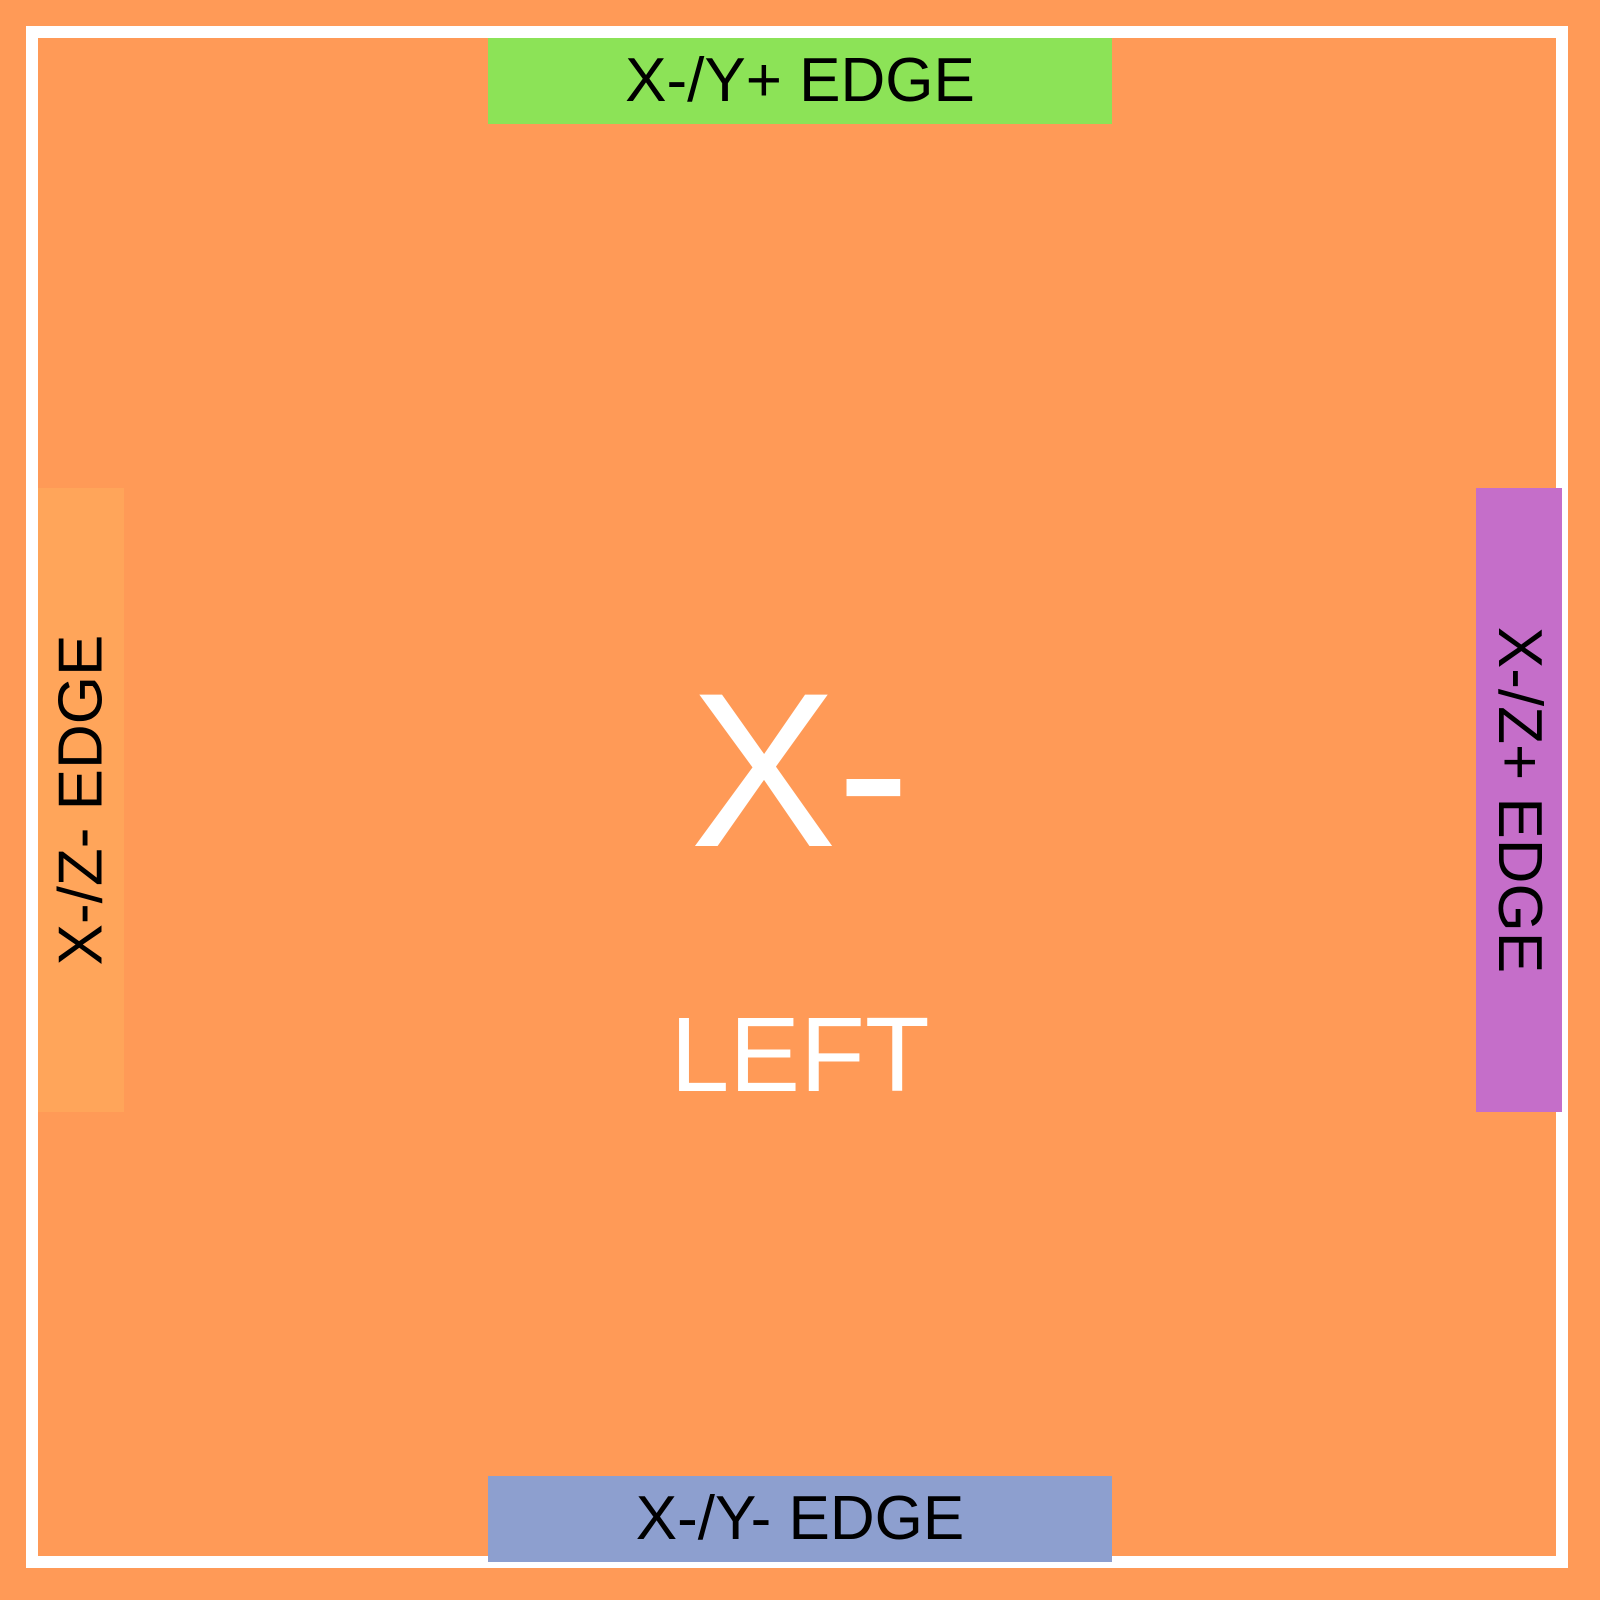 The width and height of the screenshot is (1600, 1600). I want to click on face-axis-symbol: X-, so click(800, 770).